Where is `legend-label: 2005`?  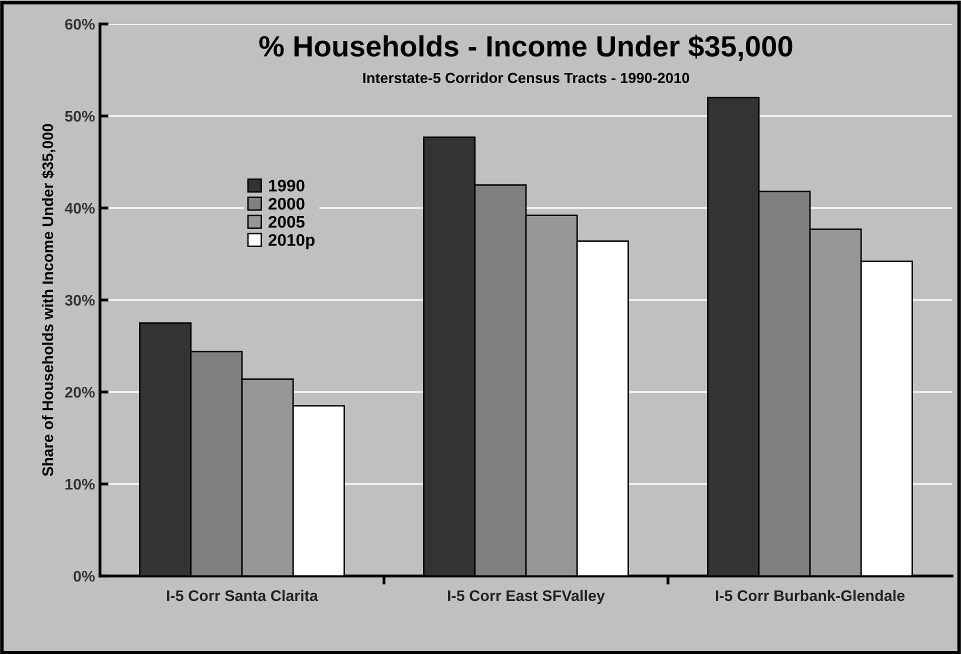 legend-label: 2005 is located at coordinates (286, 222).